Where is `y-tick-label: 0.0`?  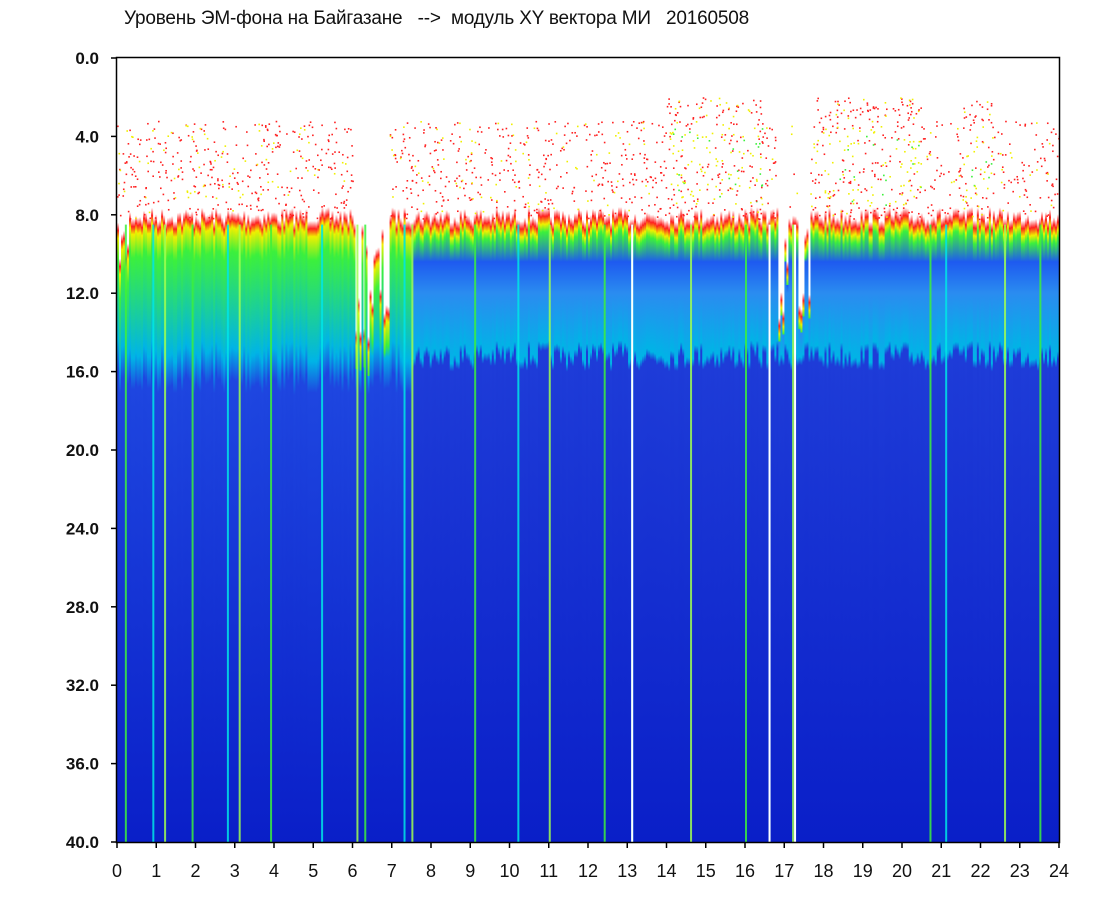
y-tick-label: 0.0 is located at coordinates (87, 58).